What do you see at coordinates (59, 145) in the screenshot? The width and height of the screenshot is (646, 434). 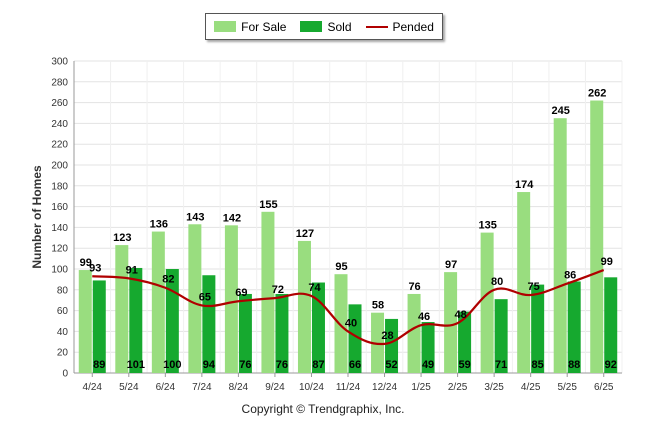 I see `y-tick-label: 220` at bounding box center [59, 145].